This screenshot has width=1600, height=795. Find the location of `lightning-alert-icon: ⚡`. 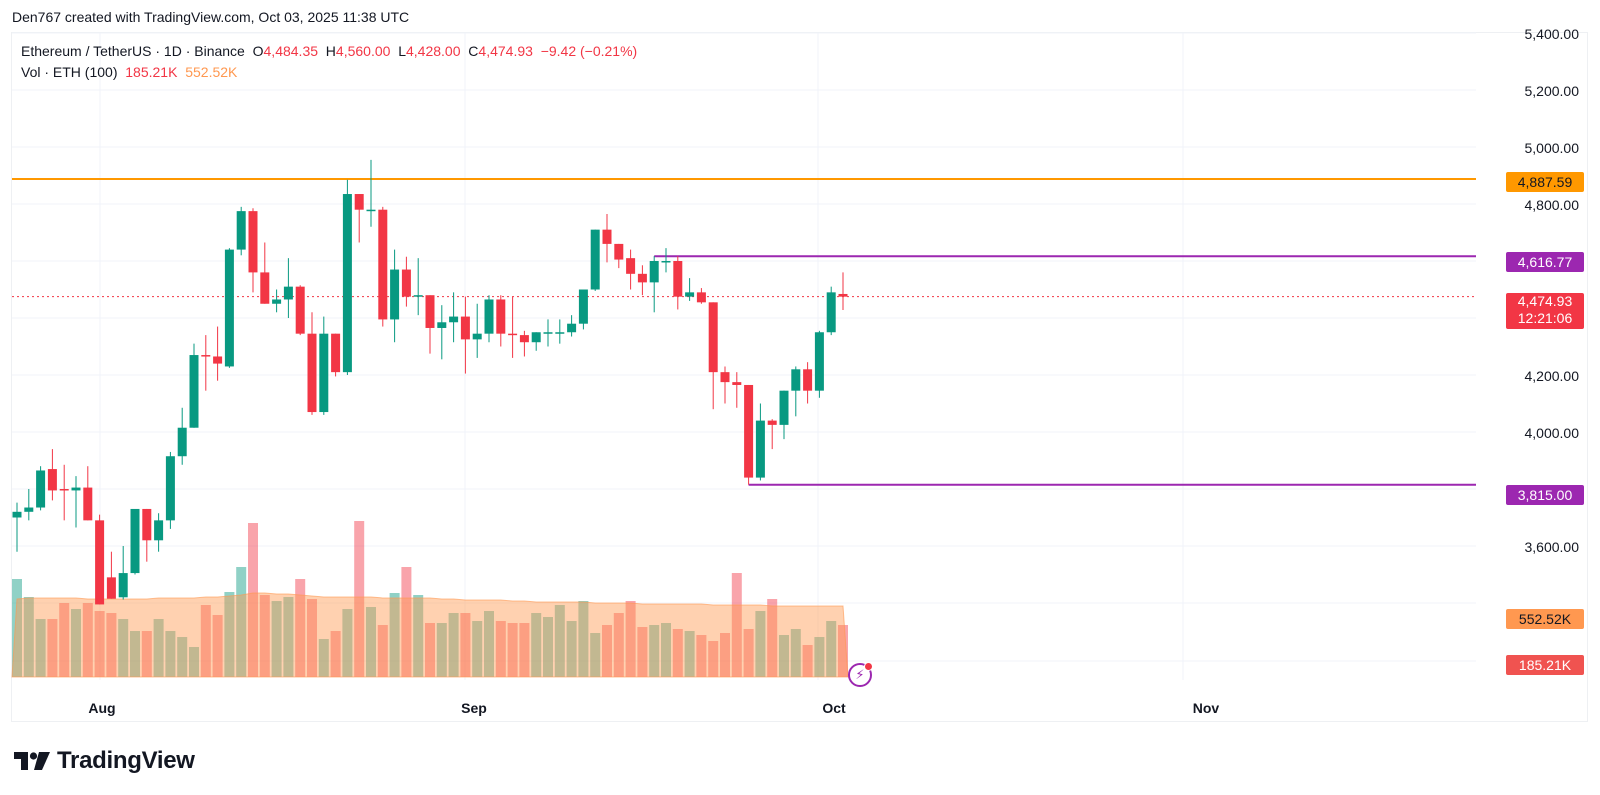

lightning-alert-icon: ⚡ is located at coordinates (860, 674).